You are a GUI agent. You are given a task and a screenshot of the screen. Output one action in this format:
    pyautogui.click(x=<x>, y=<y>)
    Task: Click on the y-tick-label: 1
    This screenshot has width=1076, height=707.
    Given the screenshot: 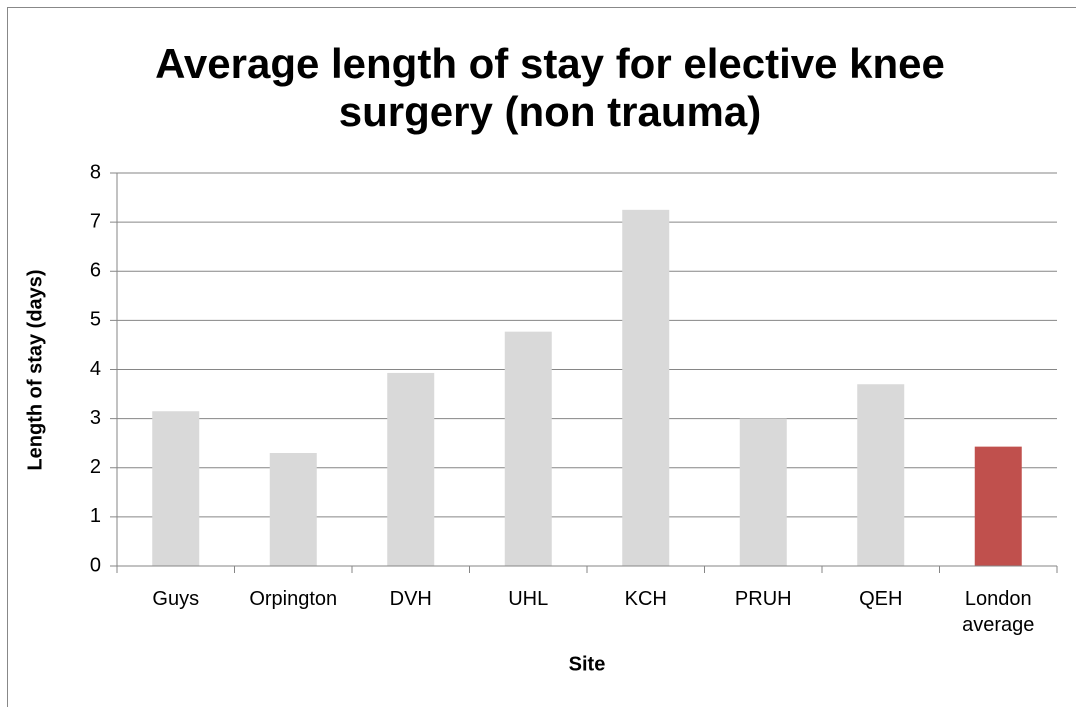 What is the action you would take?
    pyautogui.click(x=95, y=516)
    